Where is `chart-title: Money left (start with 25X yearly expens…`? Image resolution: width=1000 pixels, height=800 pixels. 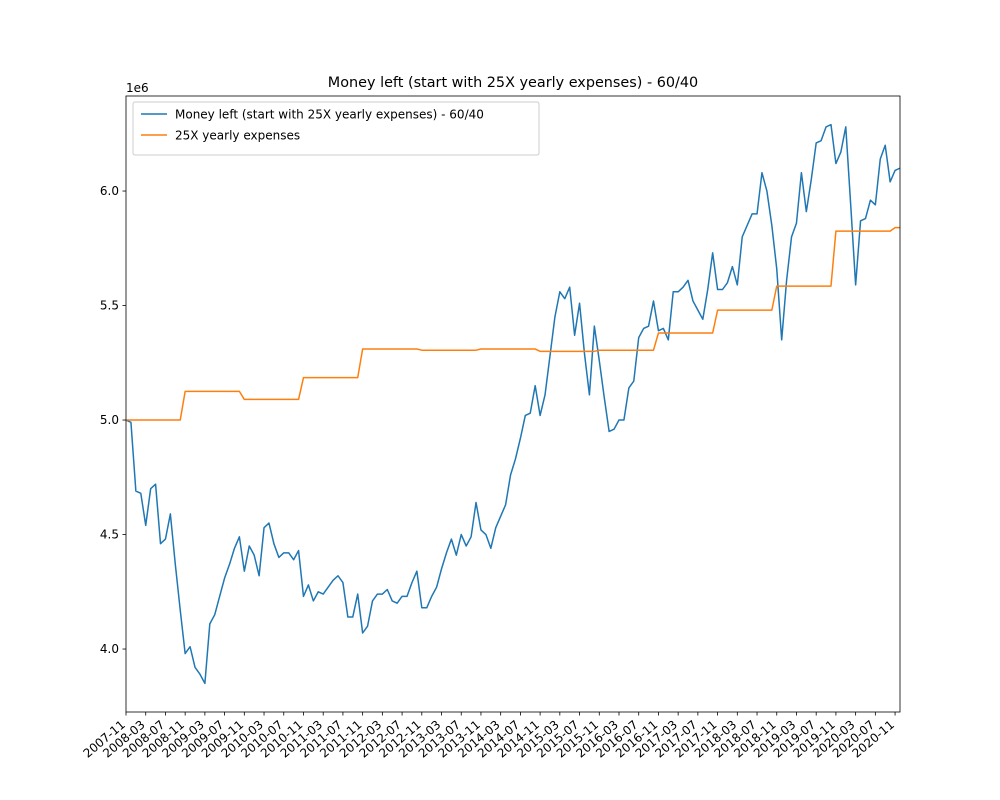
chart-title: Money left (start with 25X yearly expens… is located at coordinates (513, 83).